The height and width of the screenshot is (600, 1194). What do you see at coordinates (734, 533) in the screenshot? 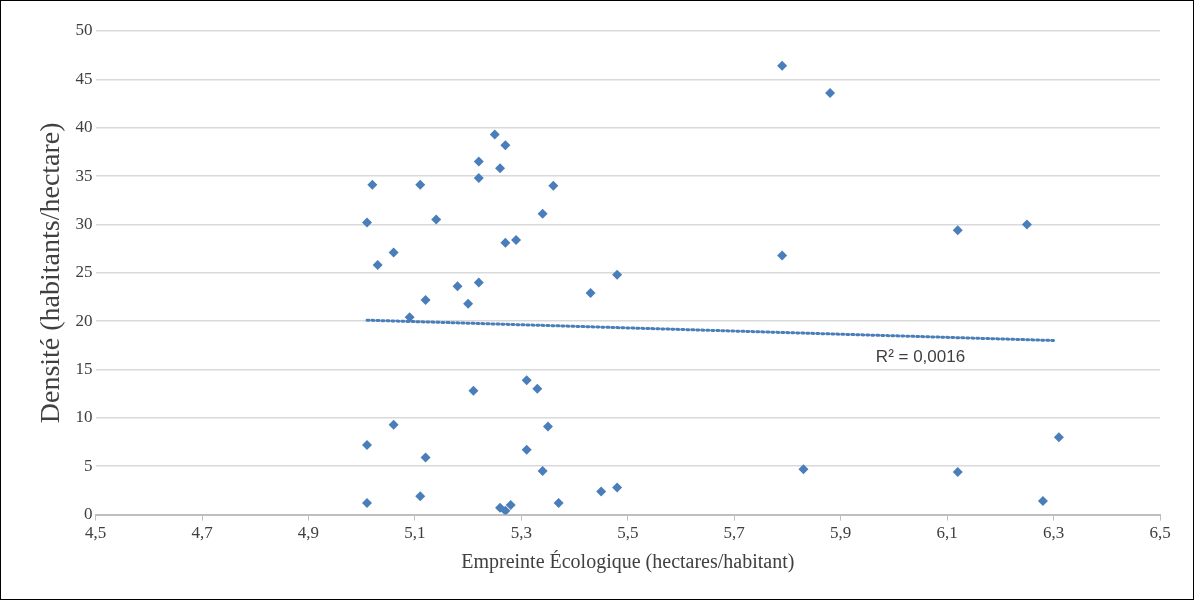
I see `x-tick-label: 5,7` at bounding box center [734, 533].